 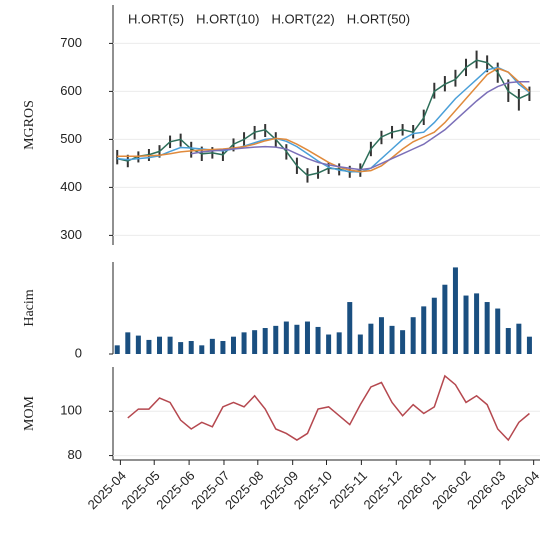 I want to click on momentum-line, so click(x=328, y=408).